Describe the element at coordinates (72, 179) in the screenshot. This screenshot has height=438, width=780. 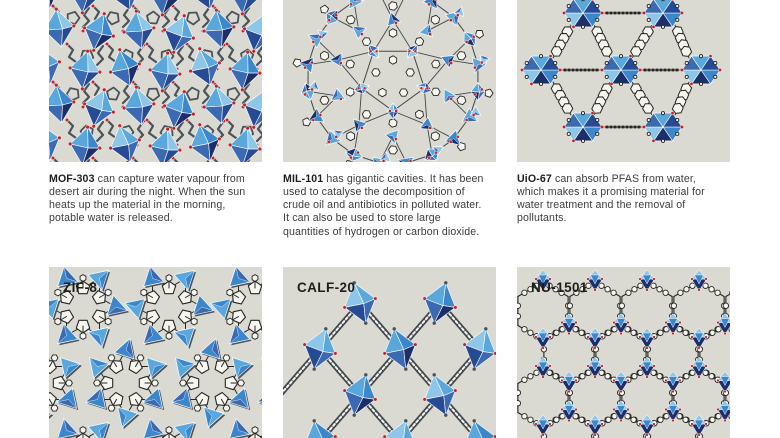
I see `mof-303-name: MOF-303` at that location.